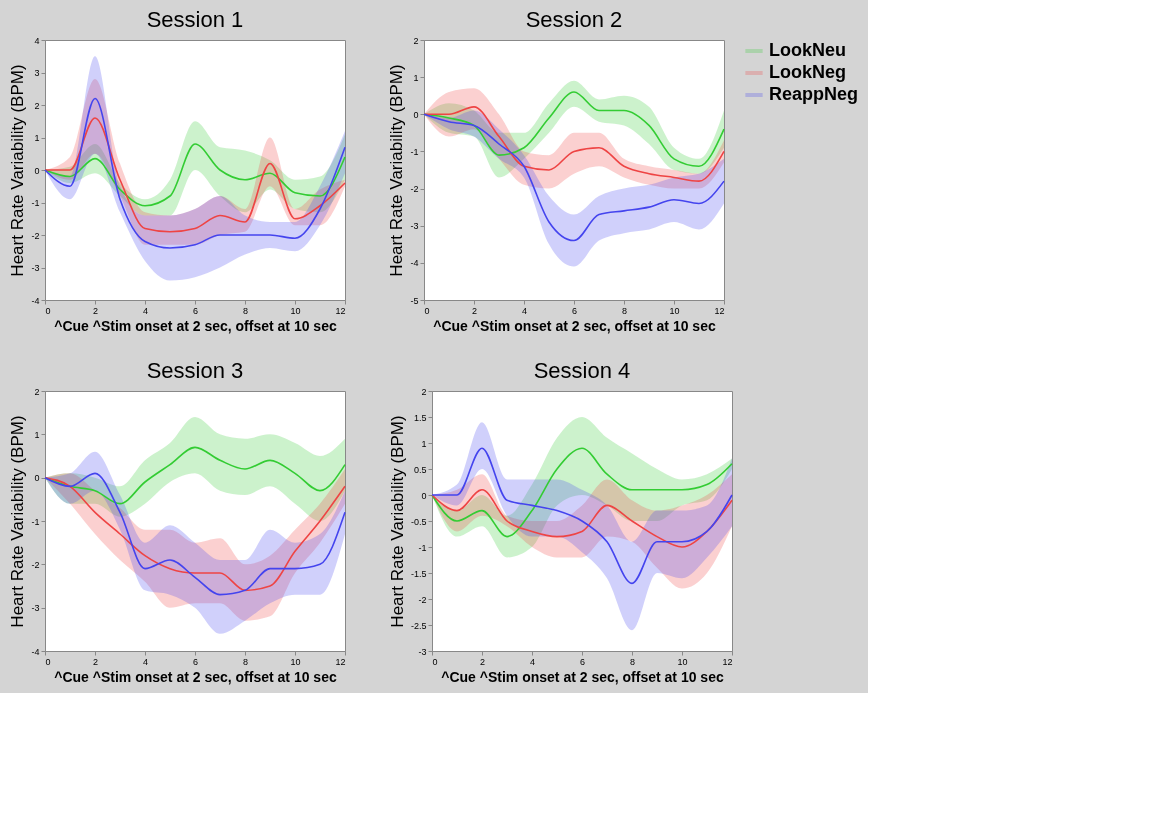  What do you see at coordinates (418, 573) in the screenshot?
I see `y-tick-label: -1.5` at bounding box center [418, 573].